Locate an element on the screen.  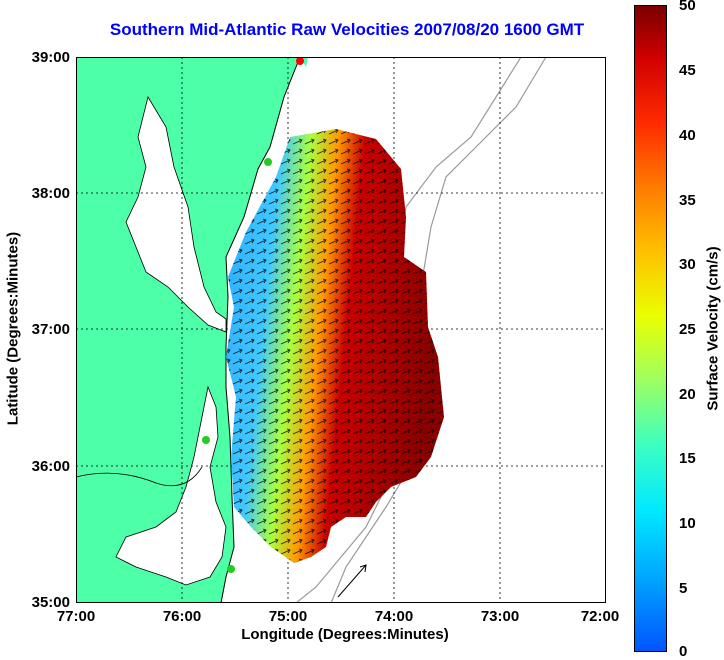
colorbar-tick-label: 5 is located at coordinates (683, 588).